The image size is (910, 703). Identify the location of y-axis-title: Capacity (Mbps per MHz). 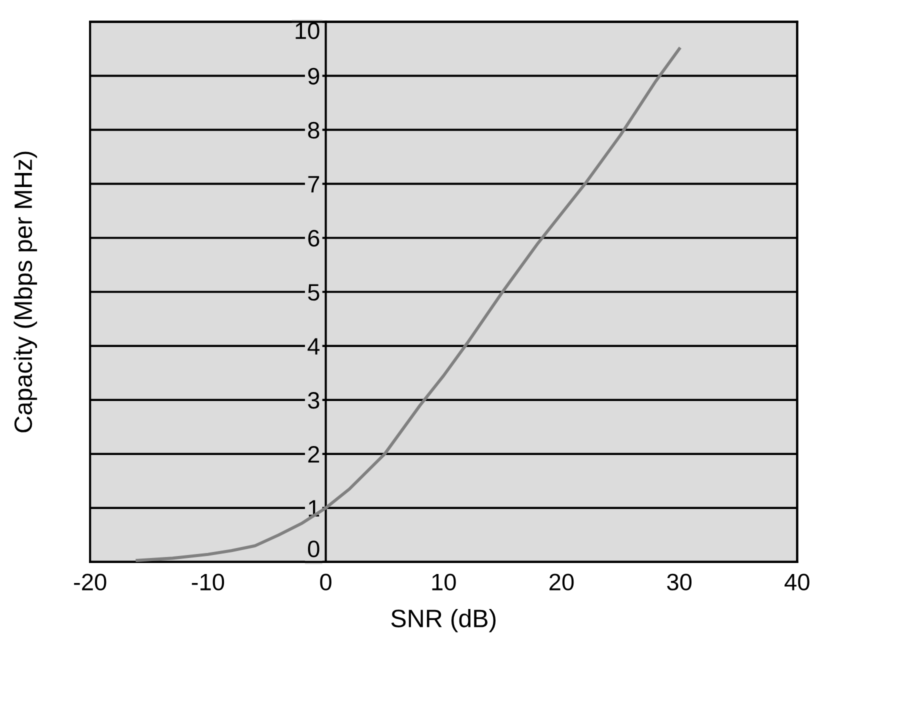
(26, 292).